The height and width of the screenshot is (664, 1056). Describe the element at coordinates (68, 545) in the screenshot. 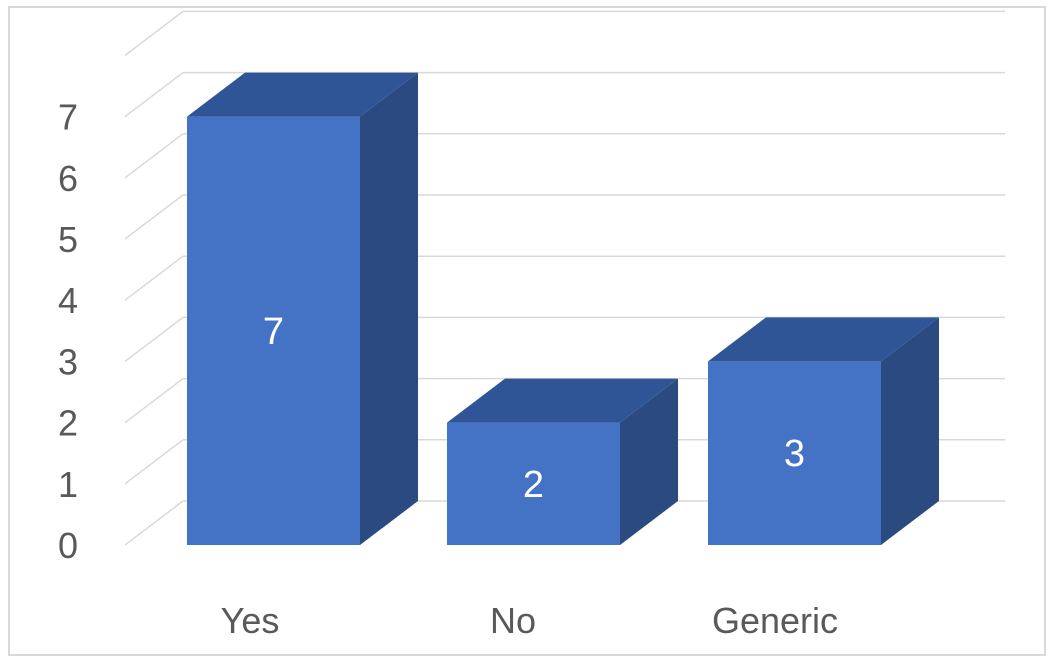

I see `y-tick-label: 0` at that location.